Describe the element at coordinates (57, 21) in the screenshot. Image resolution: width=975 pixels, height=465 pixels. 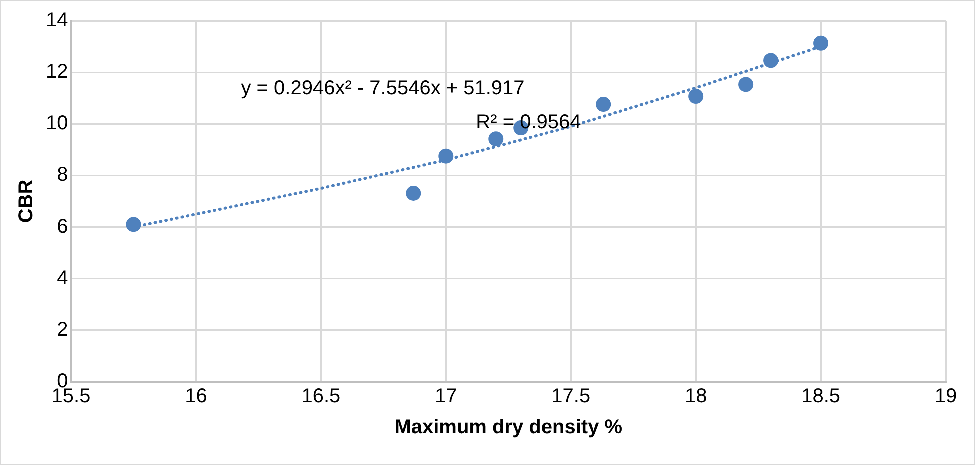
I see `y-tick-label: 14` at that location.